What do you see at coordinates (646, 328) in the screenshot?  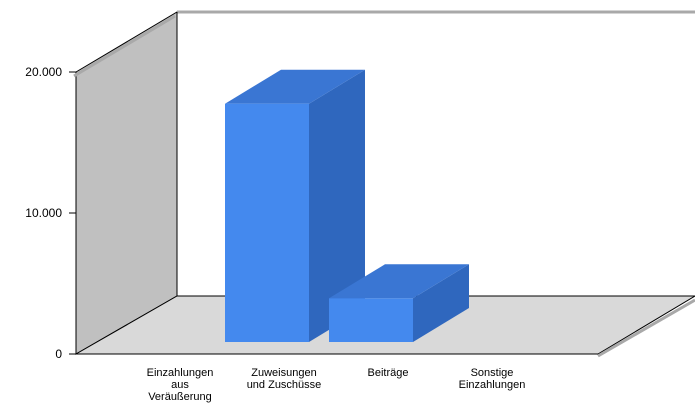 I see `floor-edge` at bounding box center [646, 328].